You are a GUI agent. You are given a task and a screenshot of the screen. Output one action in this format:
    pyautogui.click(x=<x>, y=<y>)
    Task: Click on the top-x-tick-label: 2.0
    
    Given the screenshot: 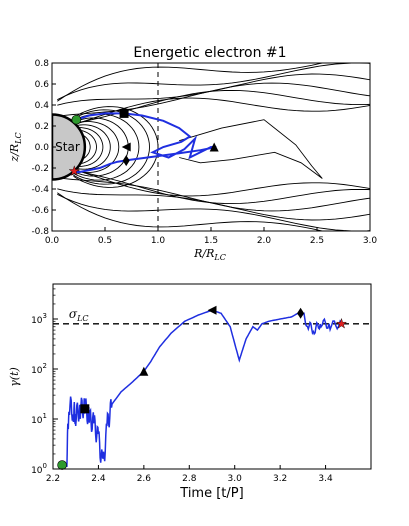 What is the action you would take?
    pyautogui.click(x=264, y=241)
    